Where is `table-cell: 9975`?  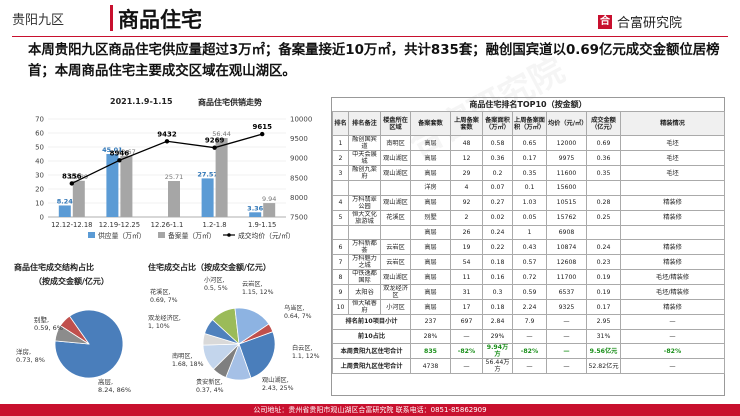
table-cell: 9975 is located at coordinates (566, 158).